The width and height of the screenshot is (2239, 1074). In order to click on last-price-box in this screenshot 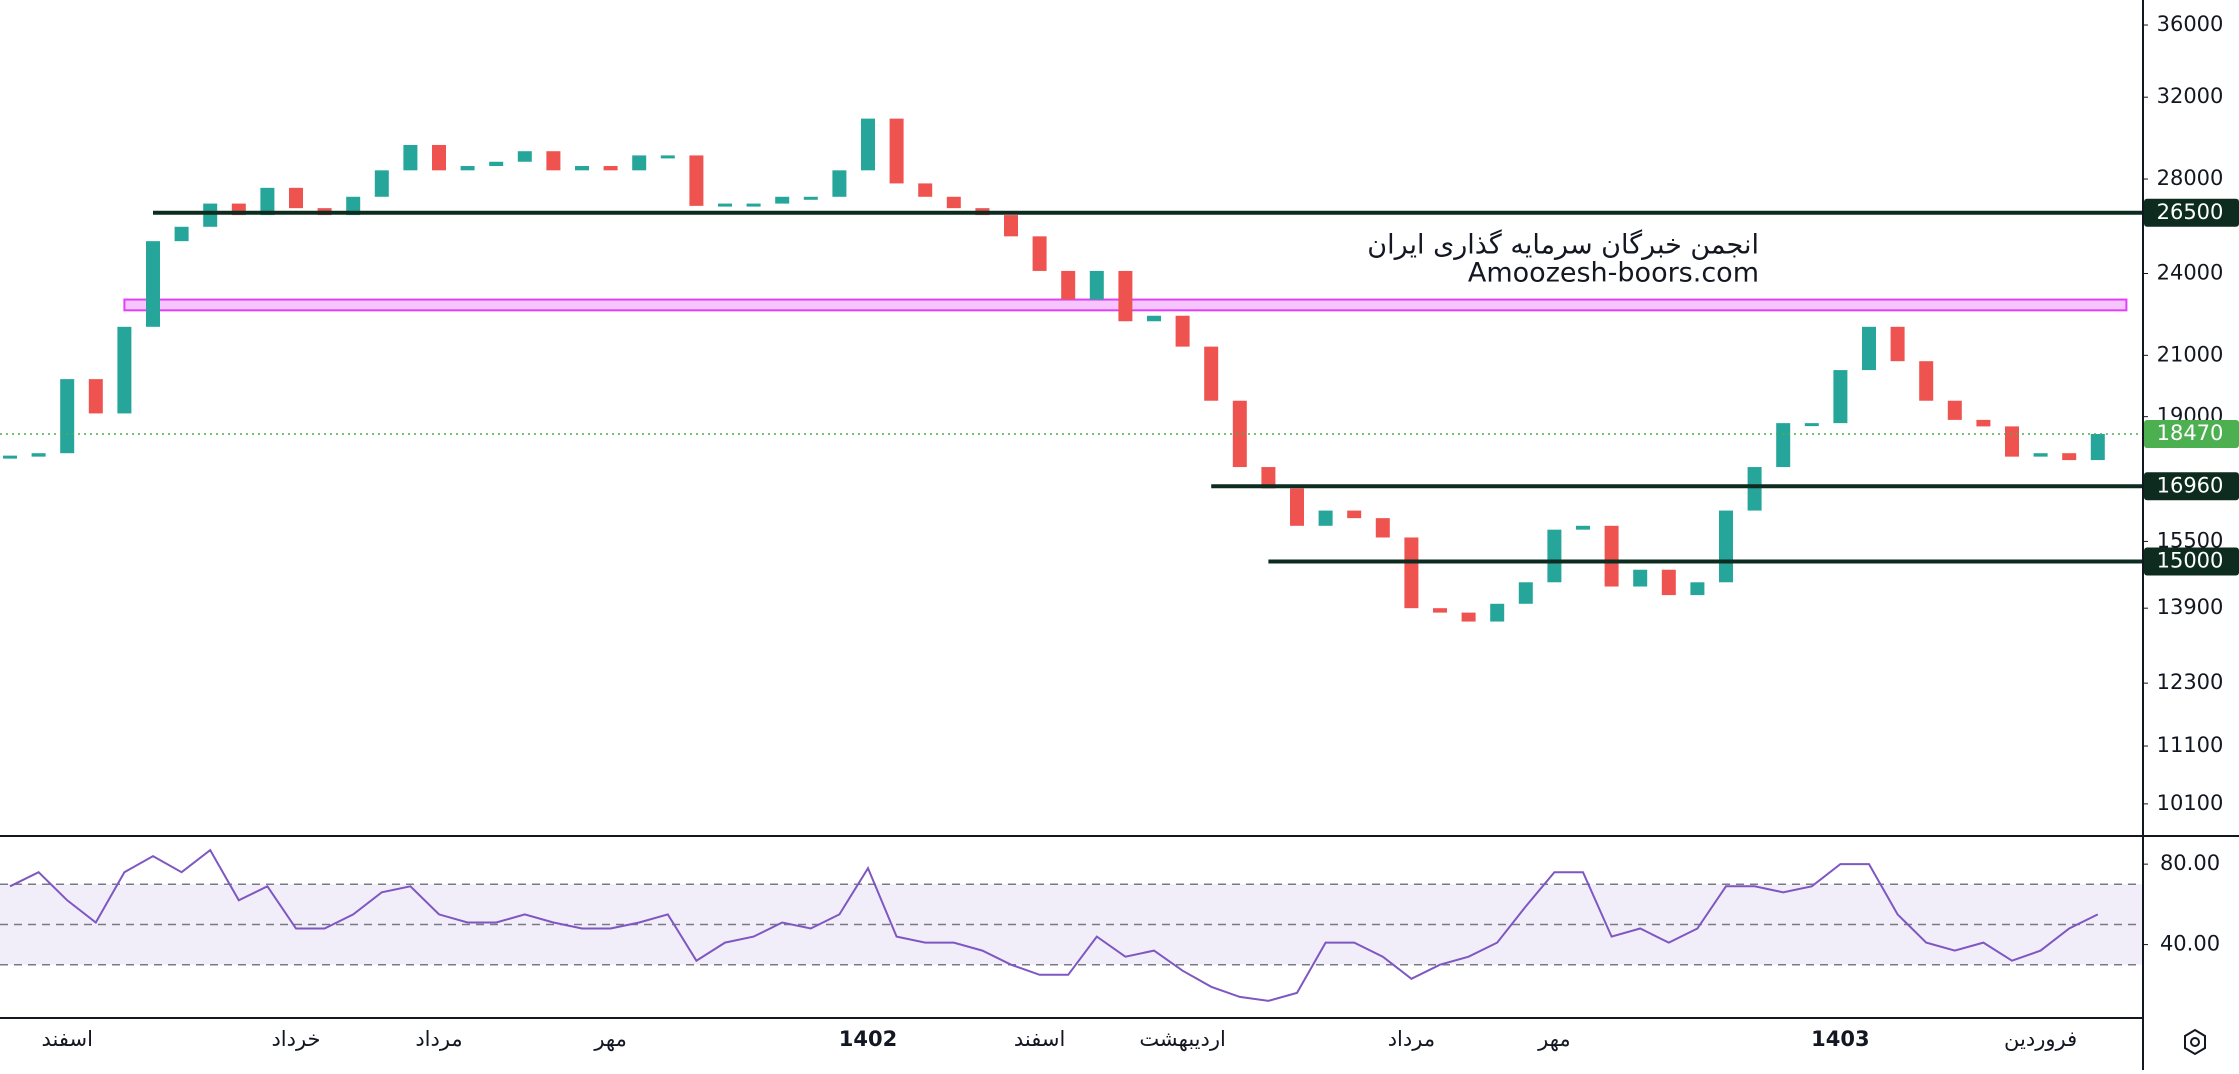, I will do `click(2191, 433)`.